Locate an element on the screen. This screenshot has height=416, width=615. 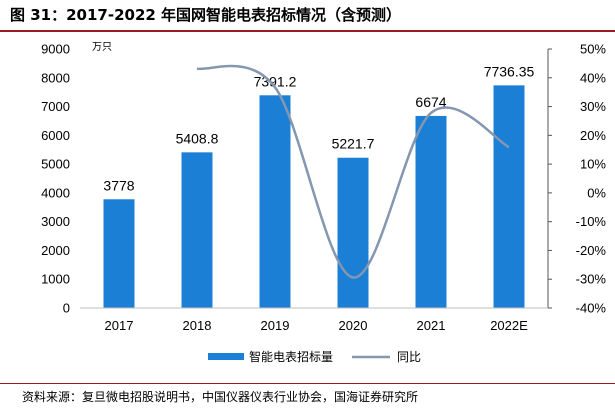
x-axis-tick-label: 2020 is located at coordinates (353, 325).